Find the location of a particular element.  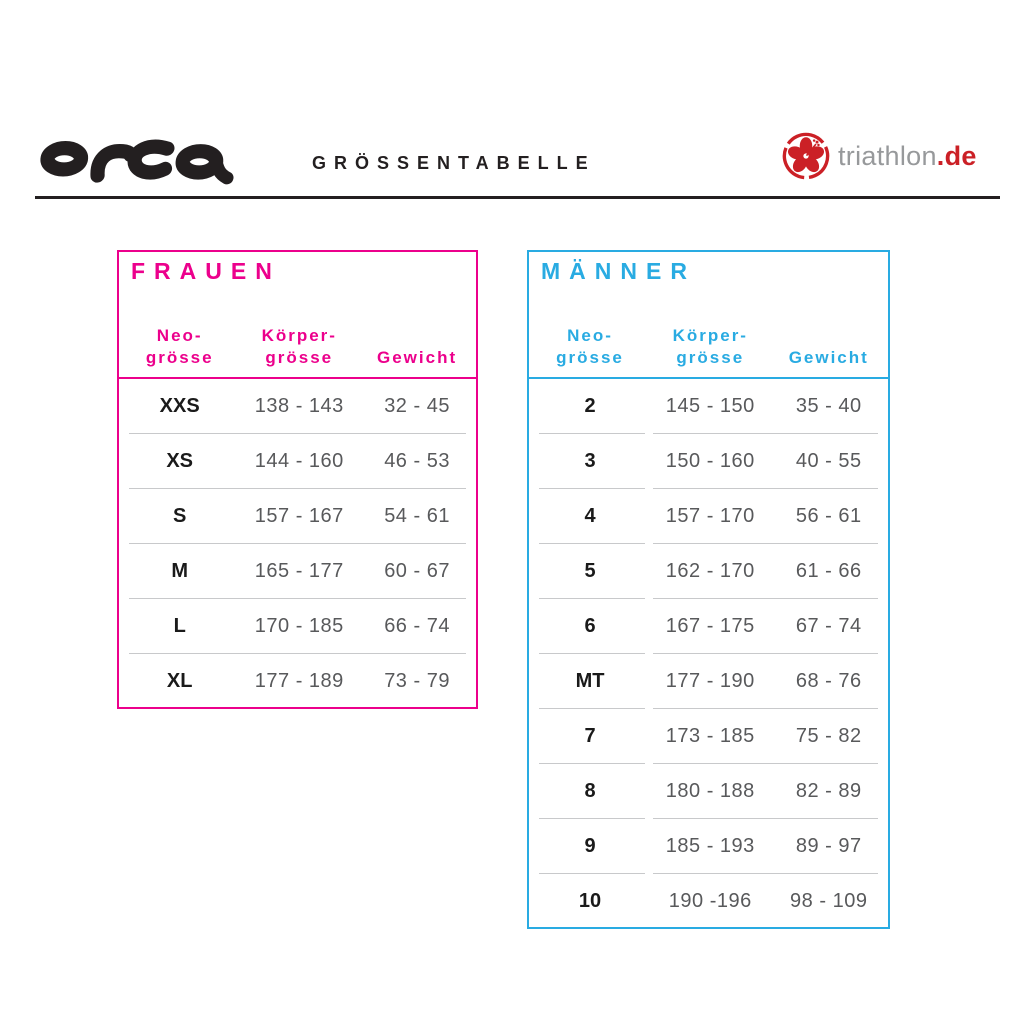

table-row: 4 157 - 170 56 - 61 is located at coordinates (708, 516).